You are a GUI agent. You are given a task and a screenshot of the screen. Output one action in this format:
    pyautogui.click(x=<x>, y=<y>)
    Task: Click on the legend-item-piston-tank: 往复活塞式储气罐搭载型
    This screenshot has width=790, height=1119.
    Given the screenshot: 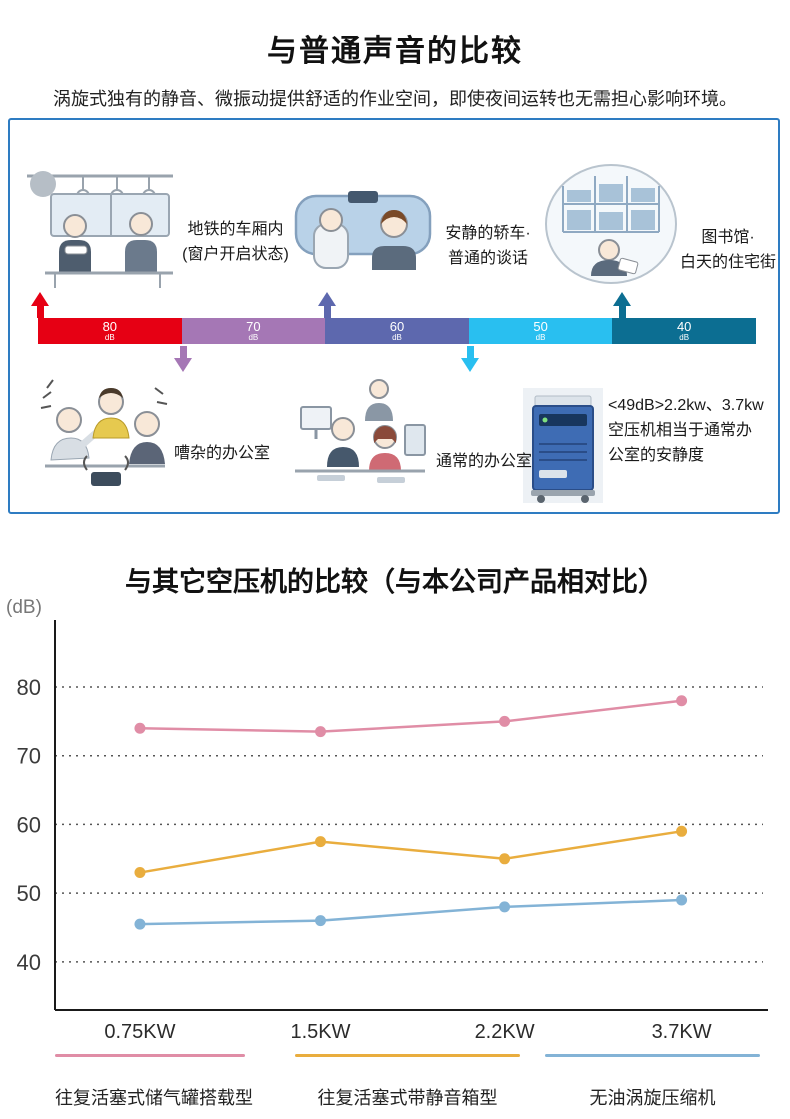 What is the action you would take?
    pyautogui.click(x=154, y=1082)
    